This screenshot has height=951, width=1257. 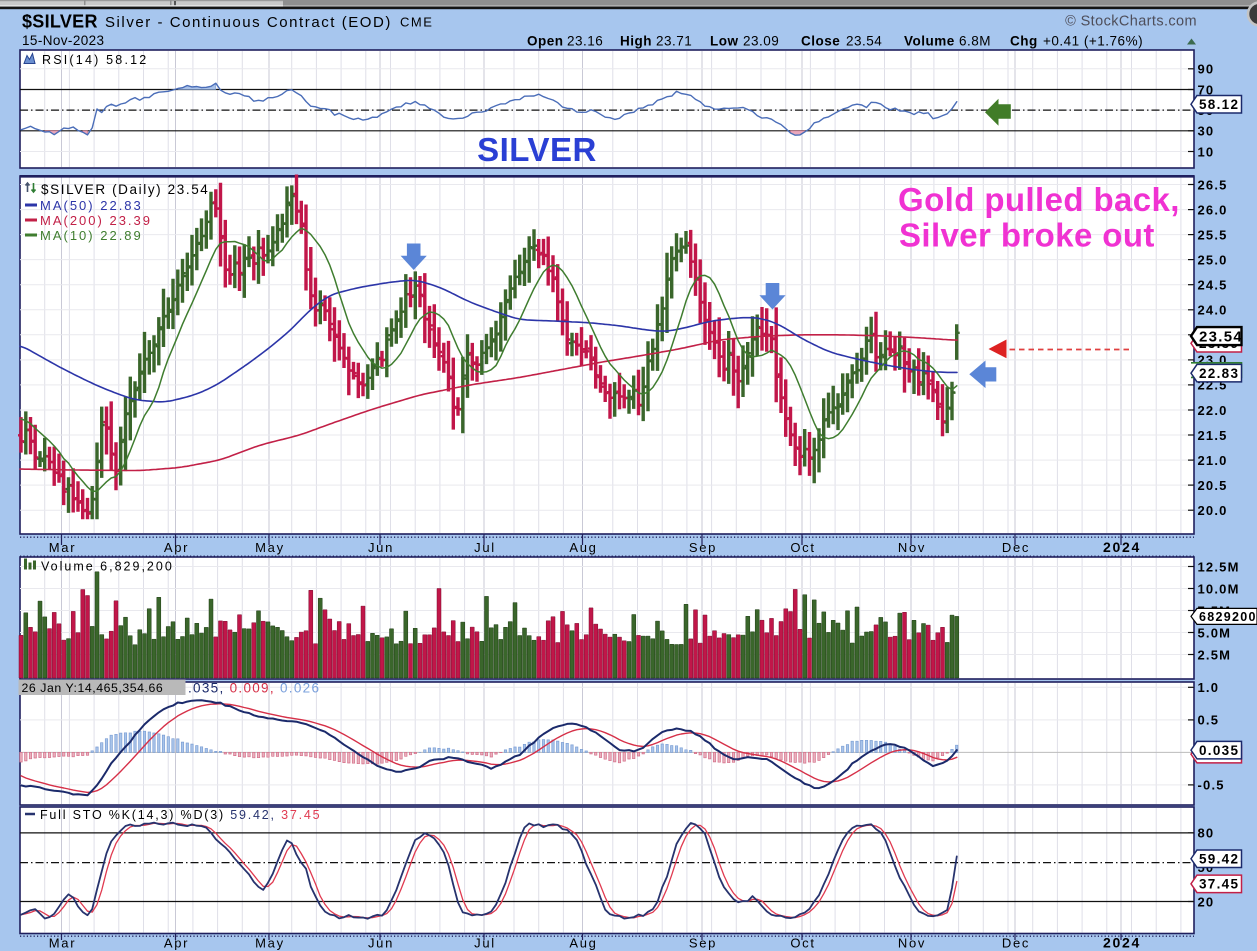 What do you see at coordinates (63, 40) in the screenshot?
I see `svg-text: 15-Nov-2023` at bounding box center [63, 40].